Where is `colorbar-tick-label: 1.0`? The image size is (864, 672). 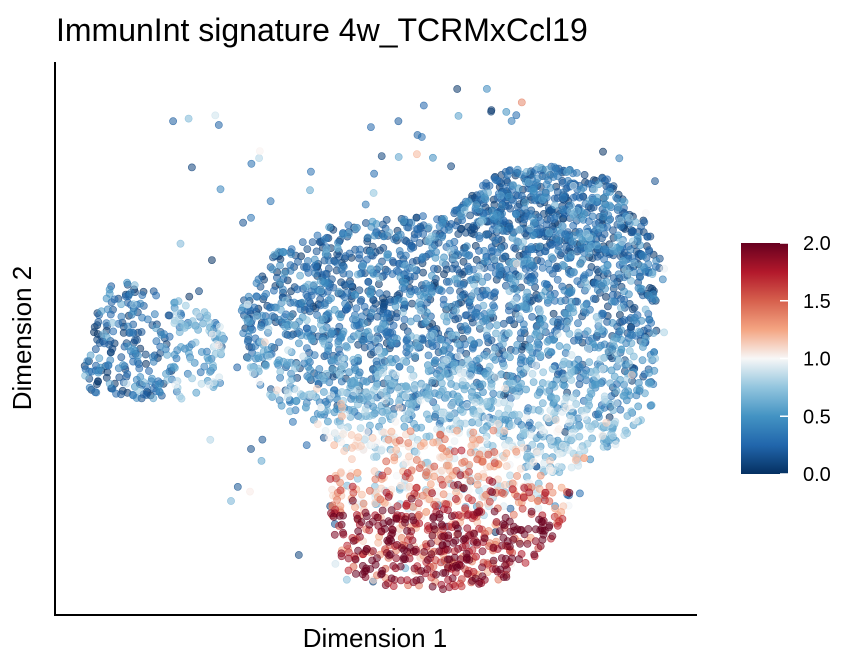 colorbar-tick-label: 1.0 is located at coordinates (817, 360).